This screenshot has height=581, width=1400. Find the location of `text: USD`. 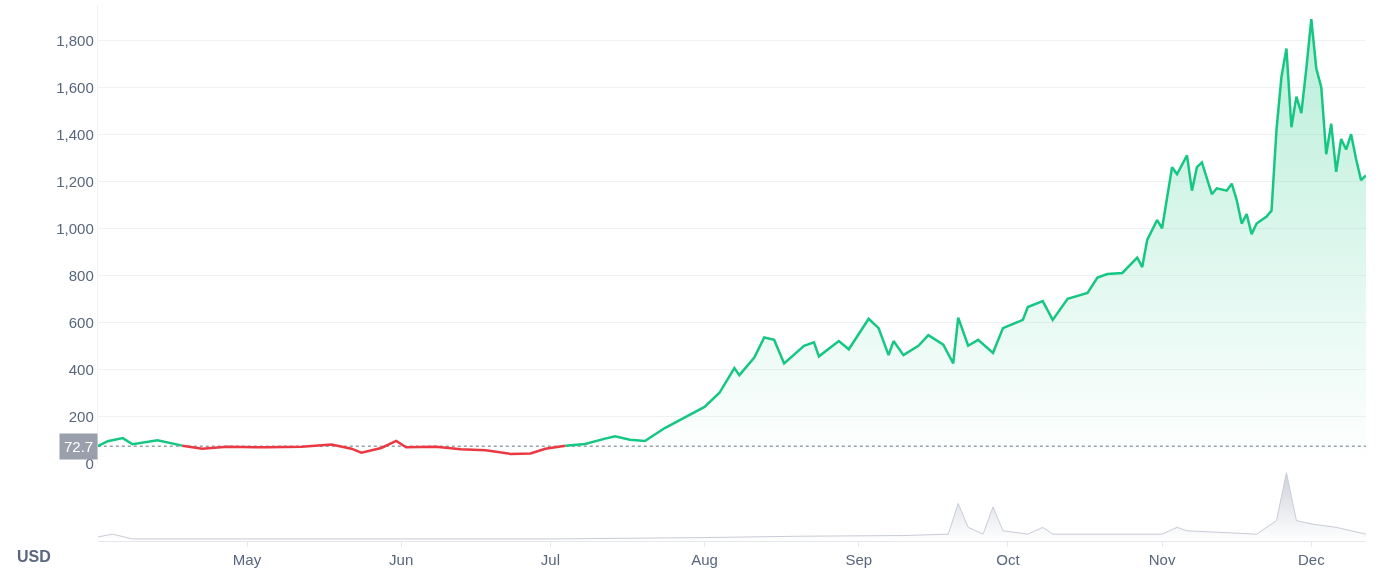

text: USD is located at coordinates (34, 556).